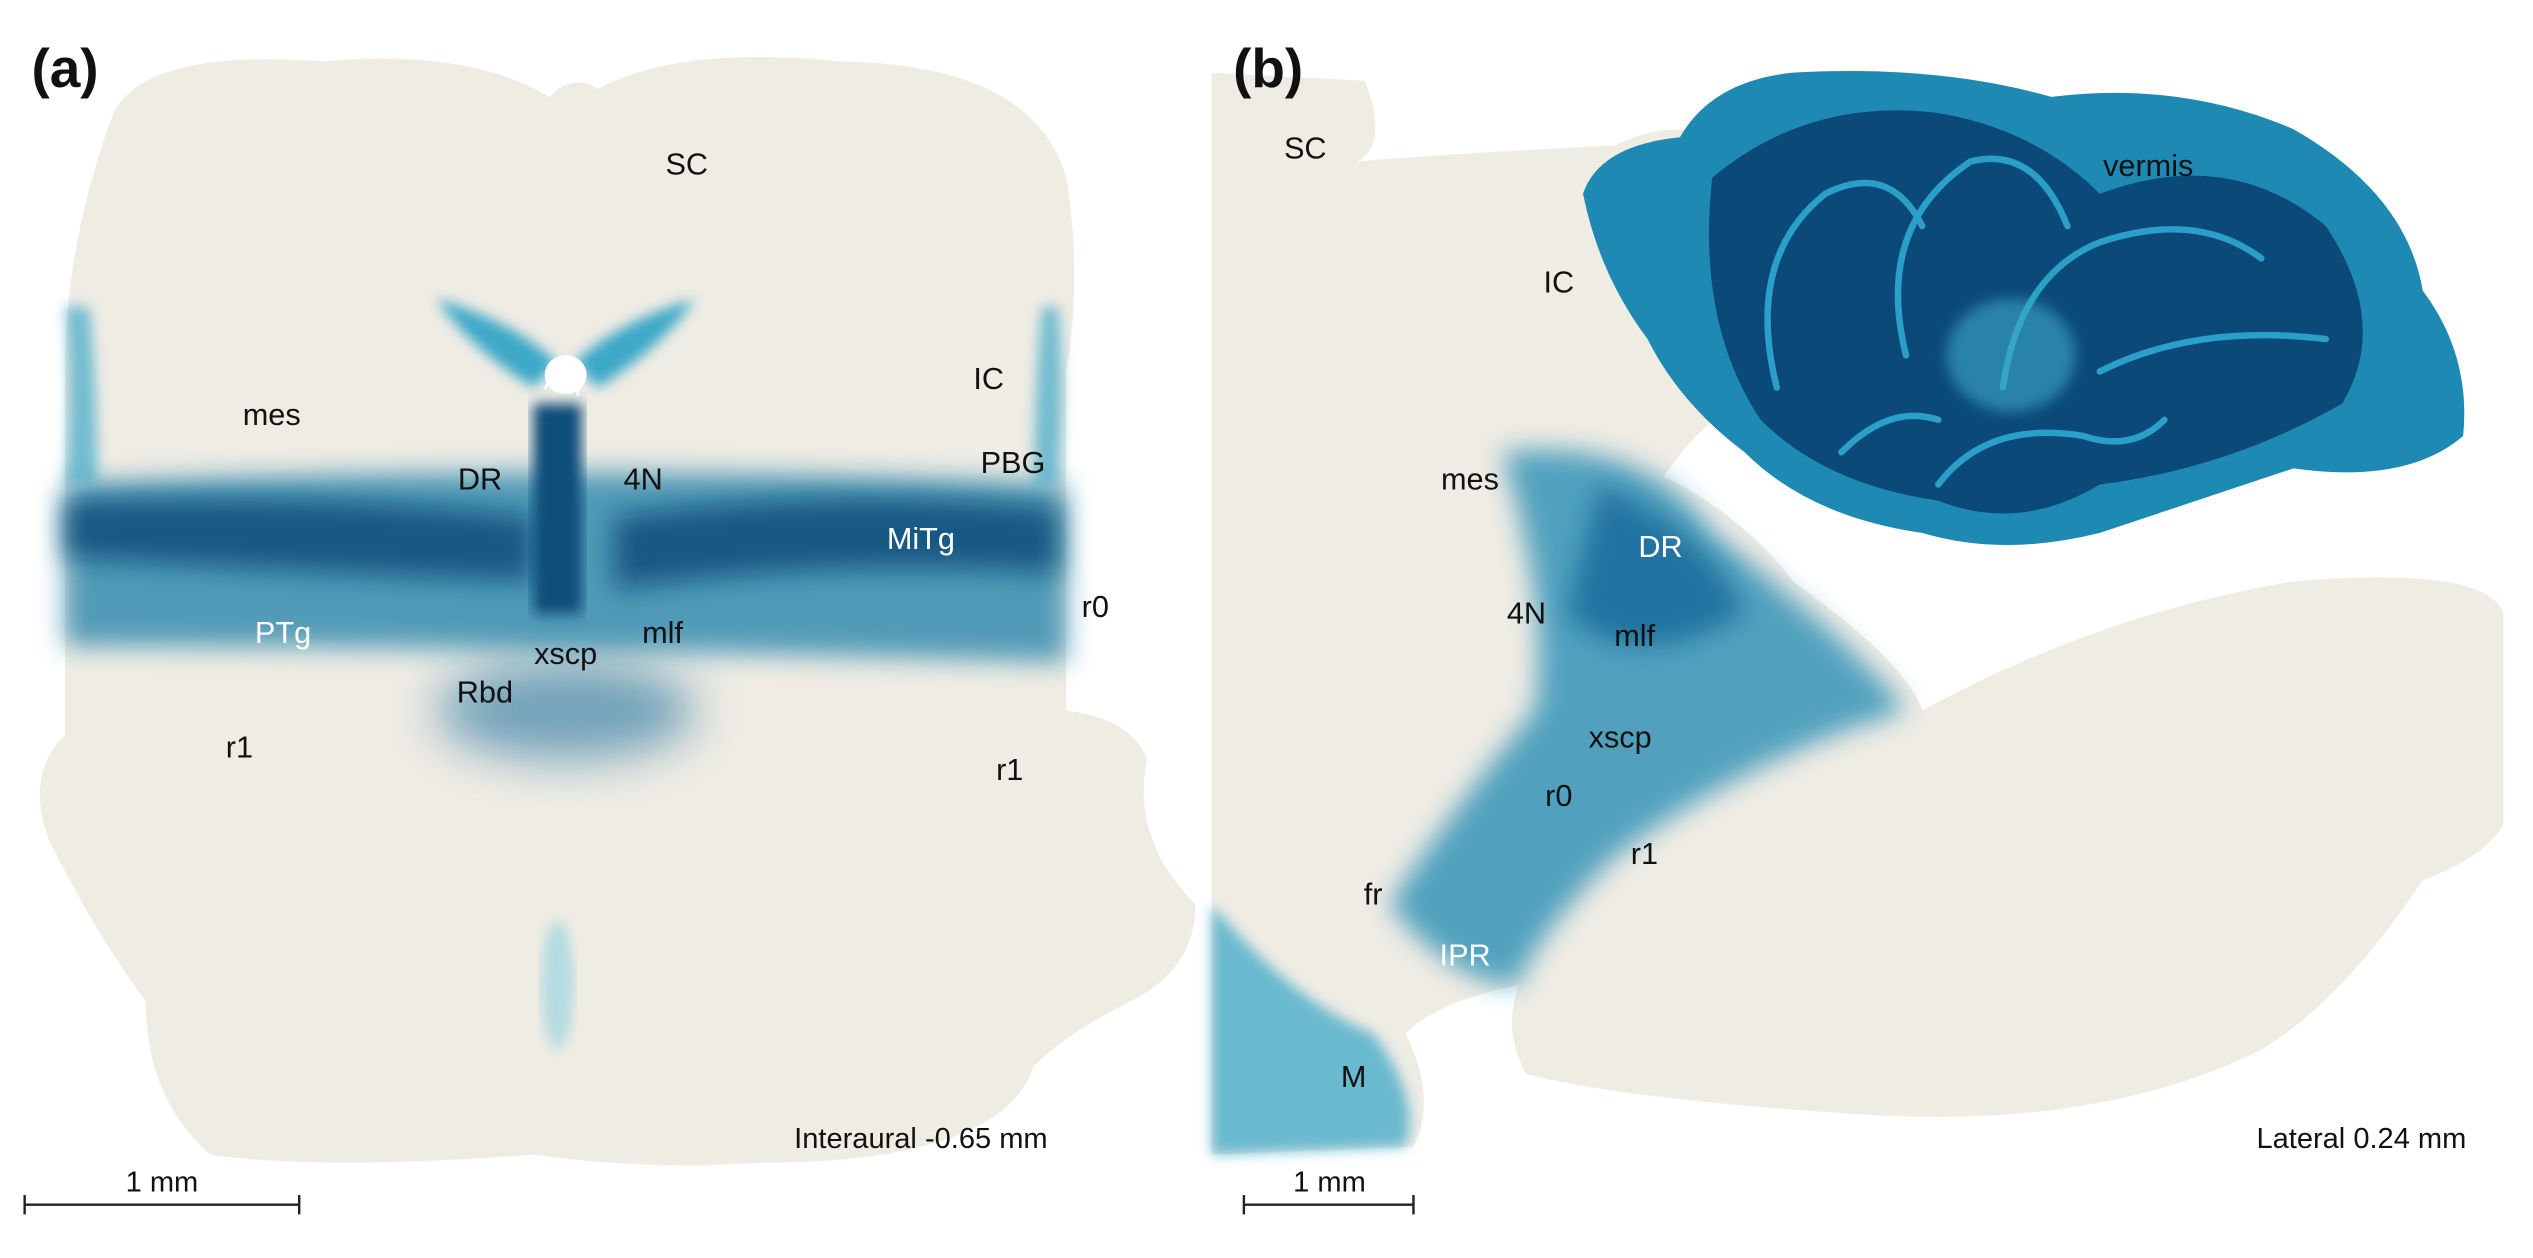  I want to click on region-label: MiTg, so click(921, 538).